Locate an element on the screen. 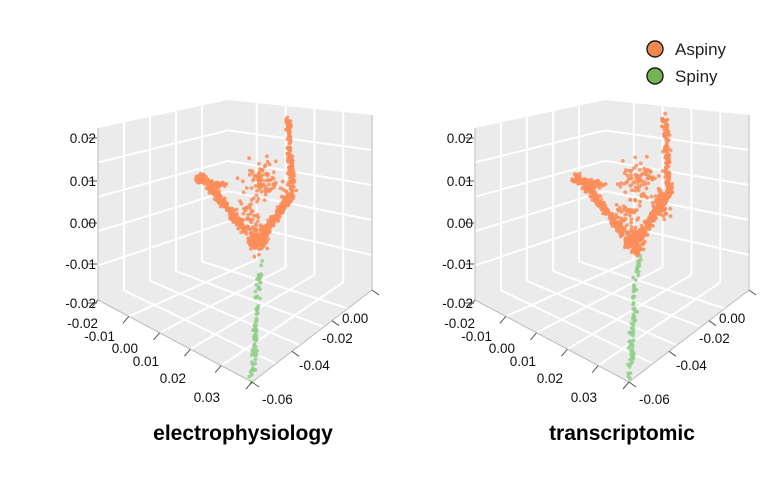  x-tick-label: 0.03 is located at coordinates (207, 397).